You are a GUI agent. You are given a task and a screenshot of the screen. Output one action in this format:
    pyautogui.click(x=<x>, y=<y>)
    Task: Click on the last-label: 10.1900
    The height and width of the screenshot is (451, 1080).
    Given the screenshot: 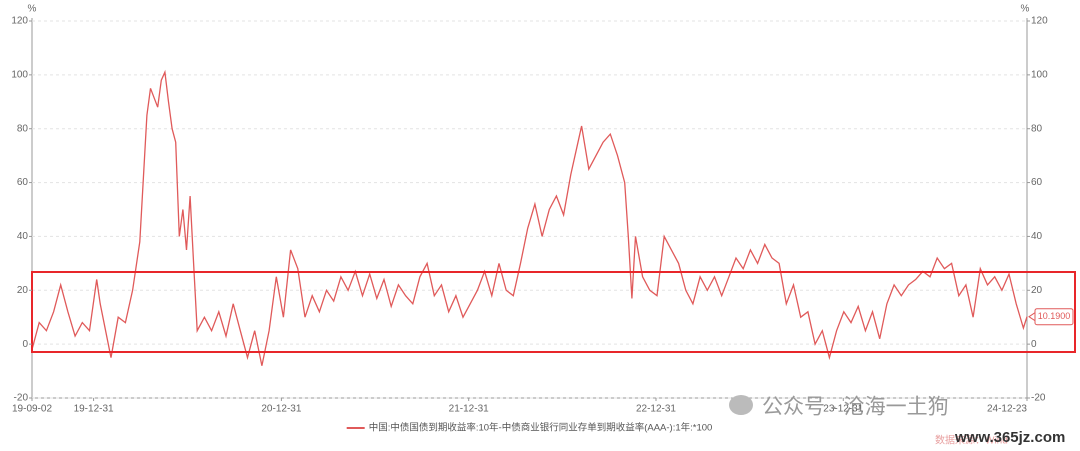 What is the action you would take?
    pyautogui.click(x=1054, y=316)
    